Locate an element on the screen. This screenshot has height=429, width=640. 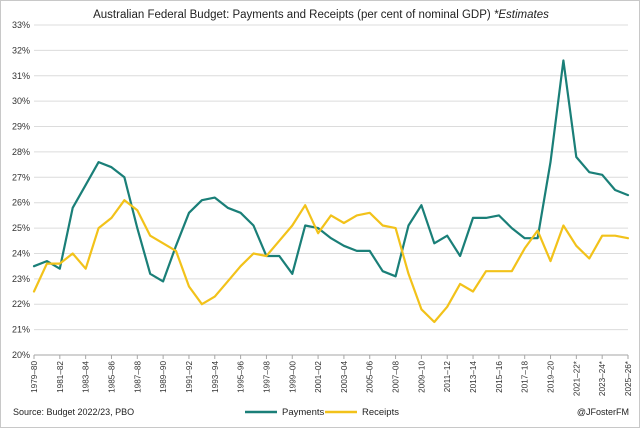
x-tick-label: 2025–26* is located at coordinates (628, 378).